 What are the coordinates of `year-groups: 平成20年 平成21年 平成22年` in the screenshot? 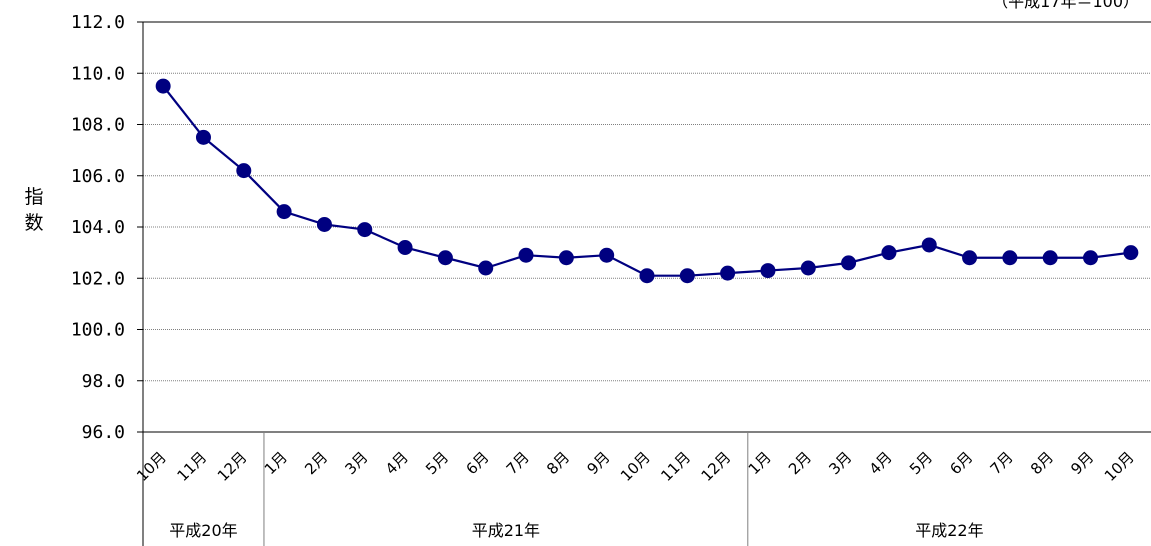 It's located at (576, 489).